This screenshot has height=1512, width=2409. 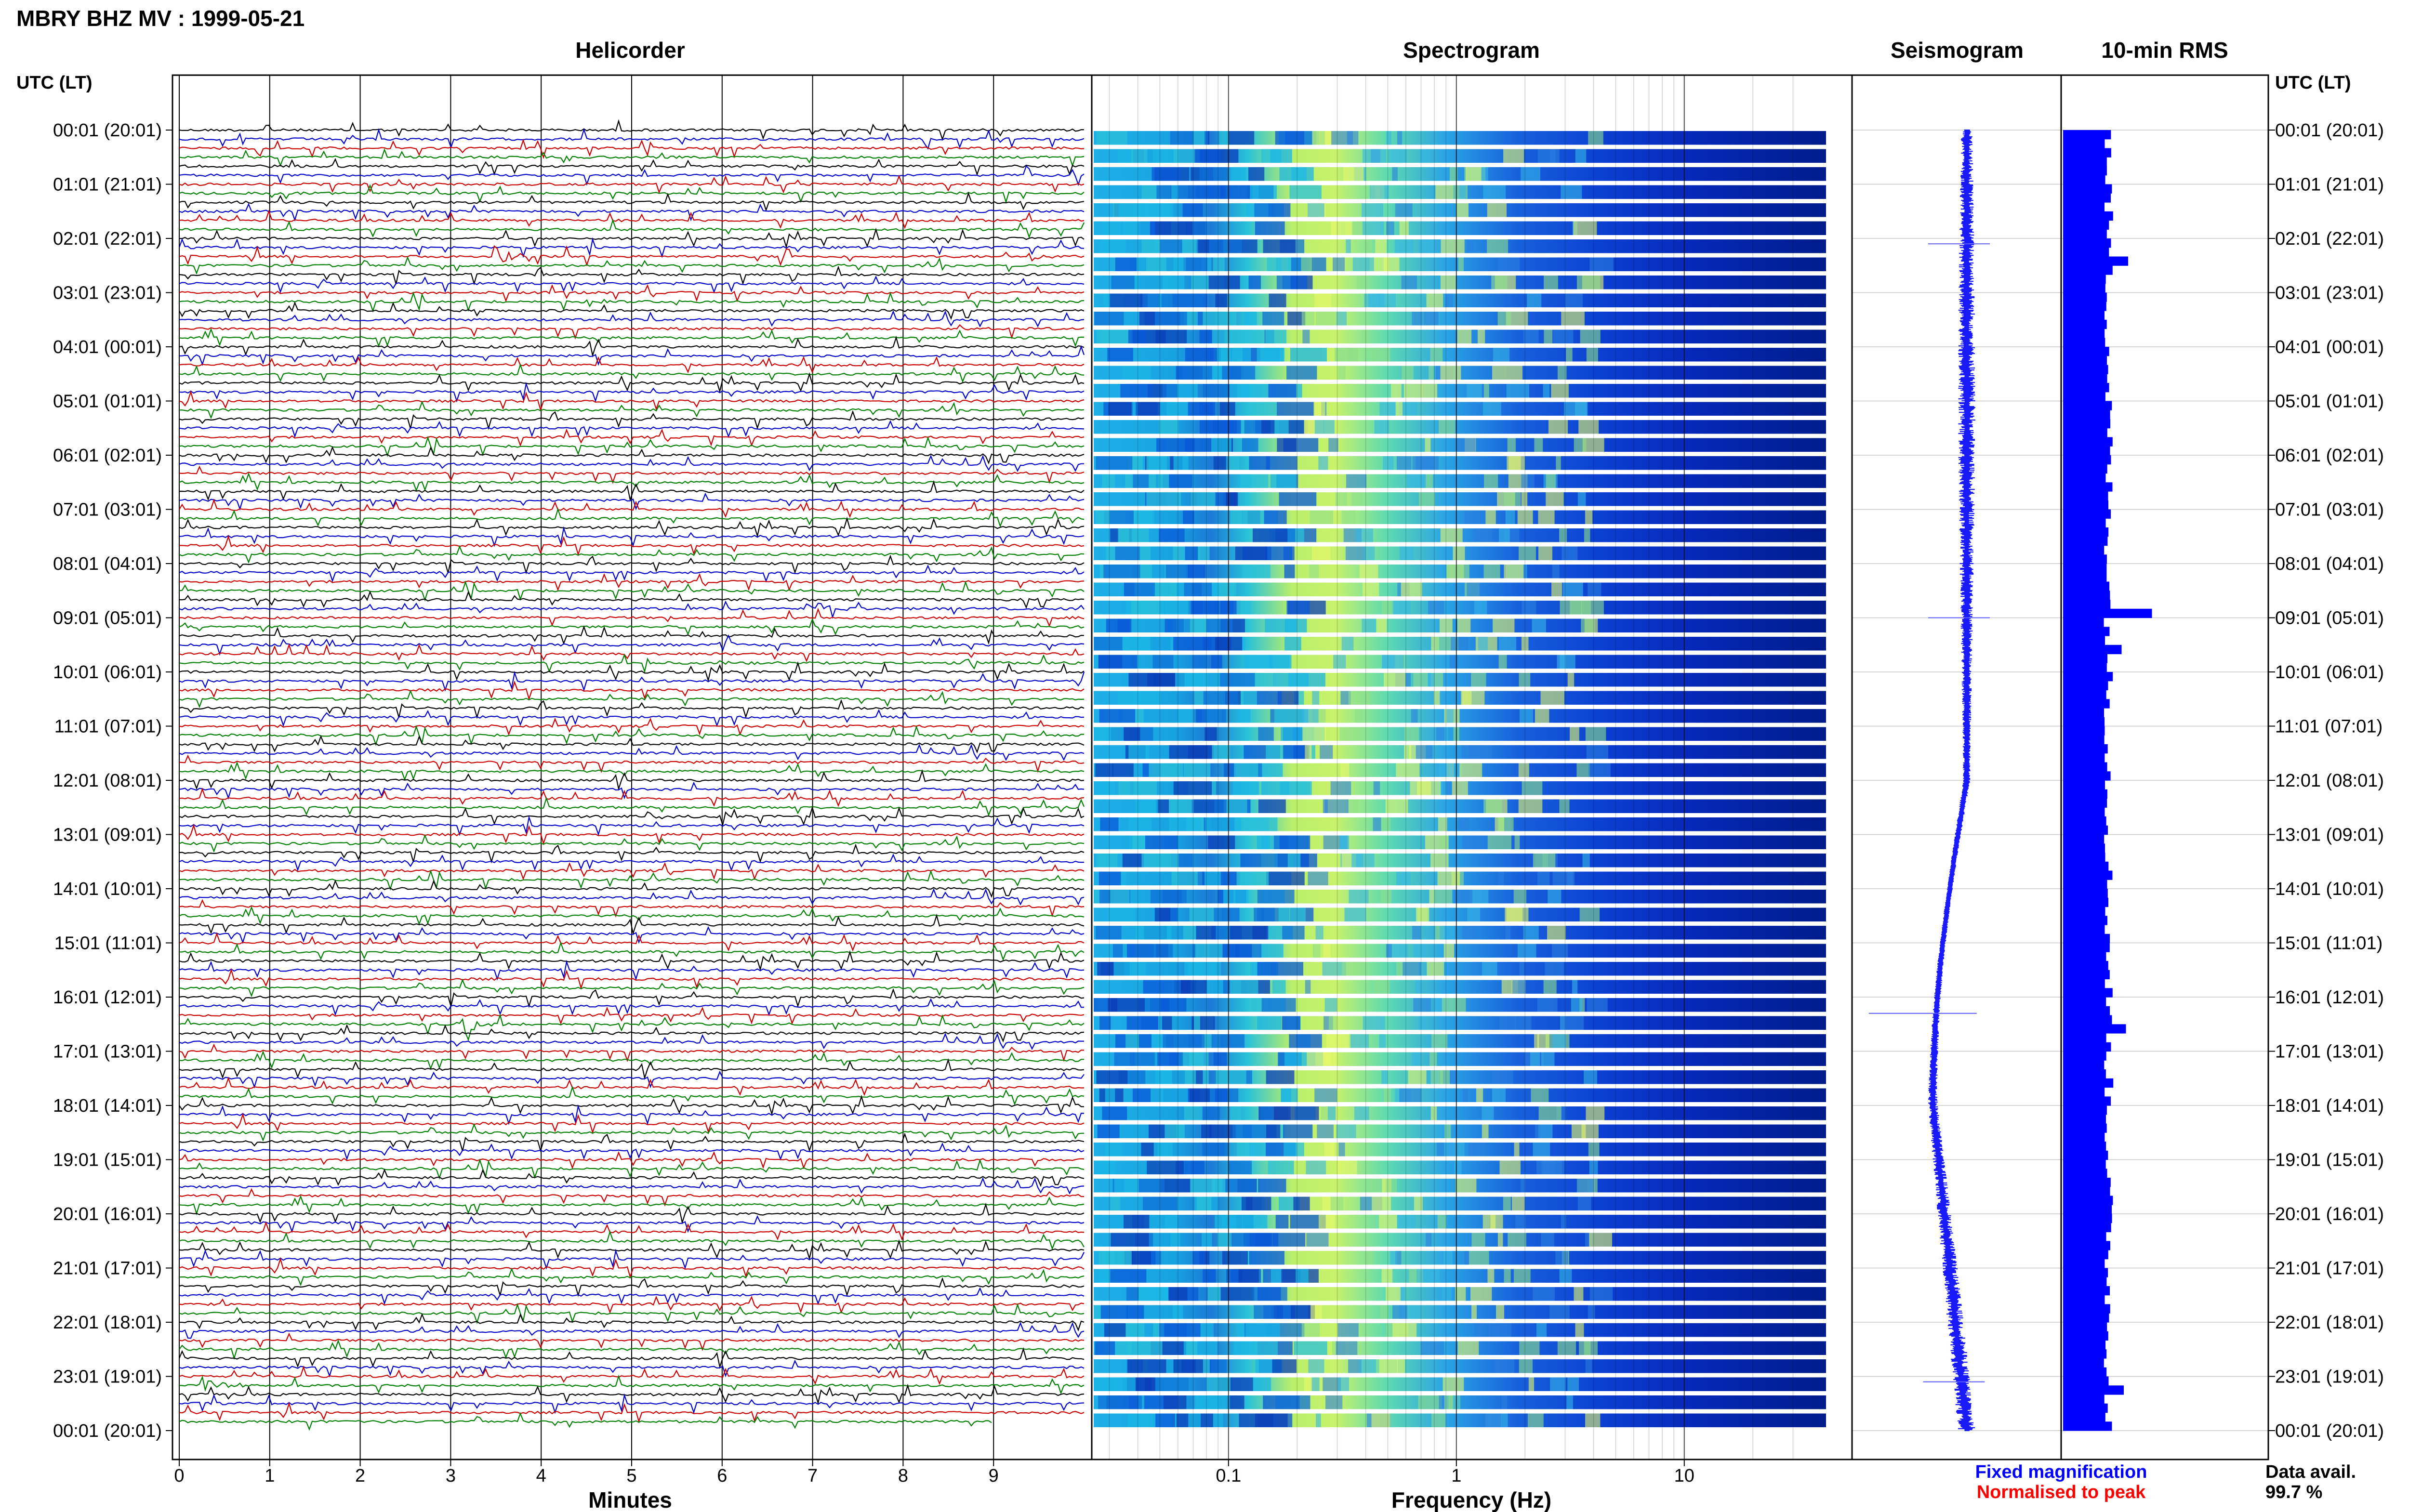 What do you see at coordinates (2061, 1472) in the screenshot?
I see `legend-fixed-magnification: Fixed magnification` at bounding box center [2061, 1472].